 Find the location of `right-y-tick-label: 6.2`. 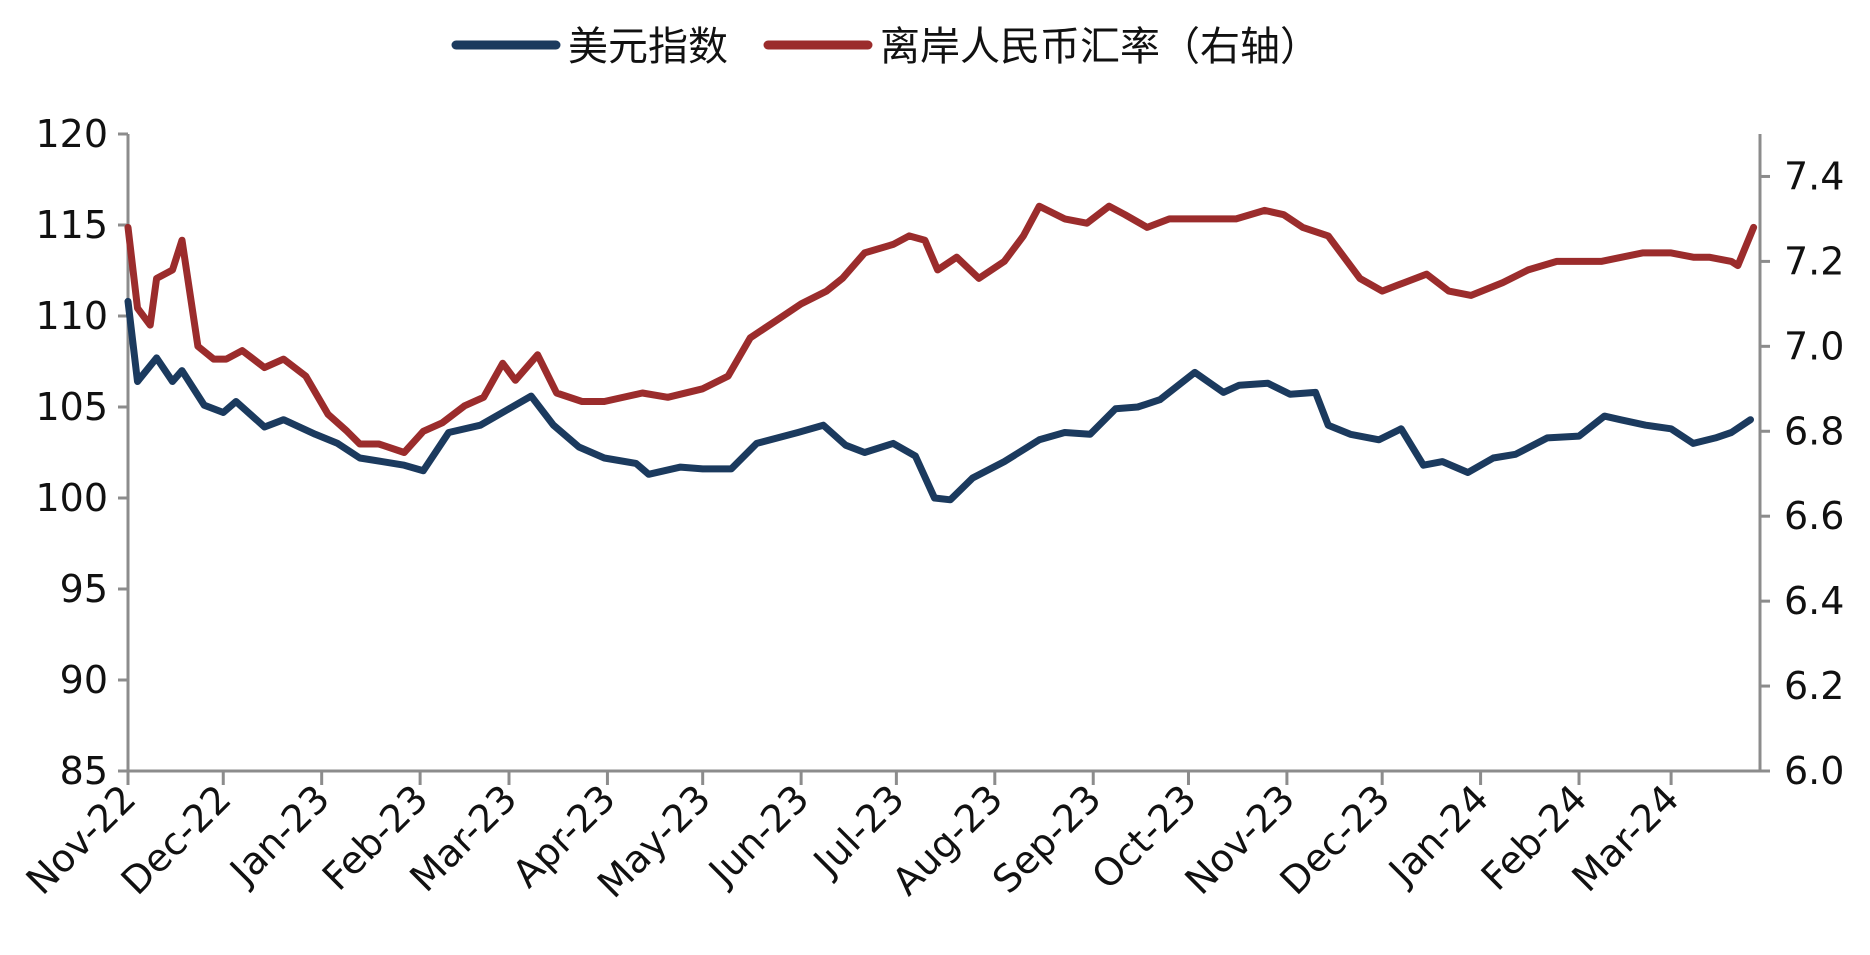

right-y-tick-label: 6.2 is located at coordinates (1814, 686).